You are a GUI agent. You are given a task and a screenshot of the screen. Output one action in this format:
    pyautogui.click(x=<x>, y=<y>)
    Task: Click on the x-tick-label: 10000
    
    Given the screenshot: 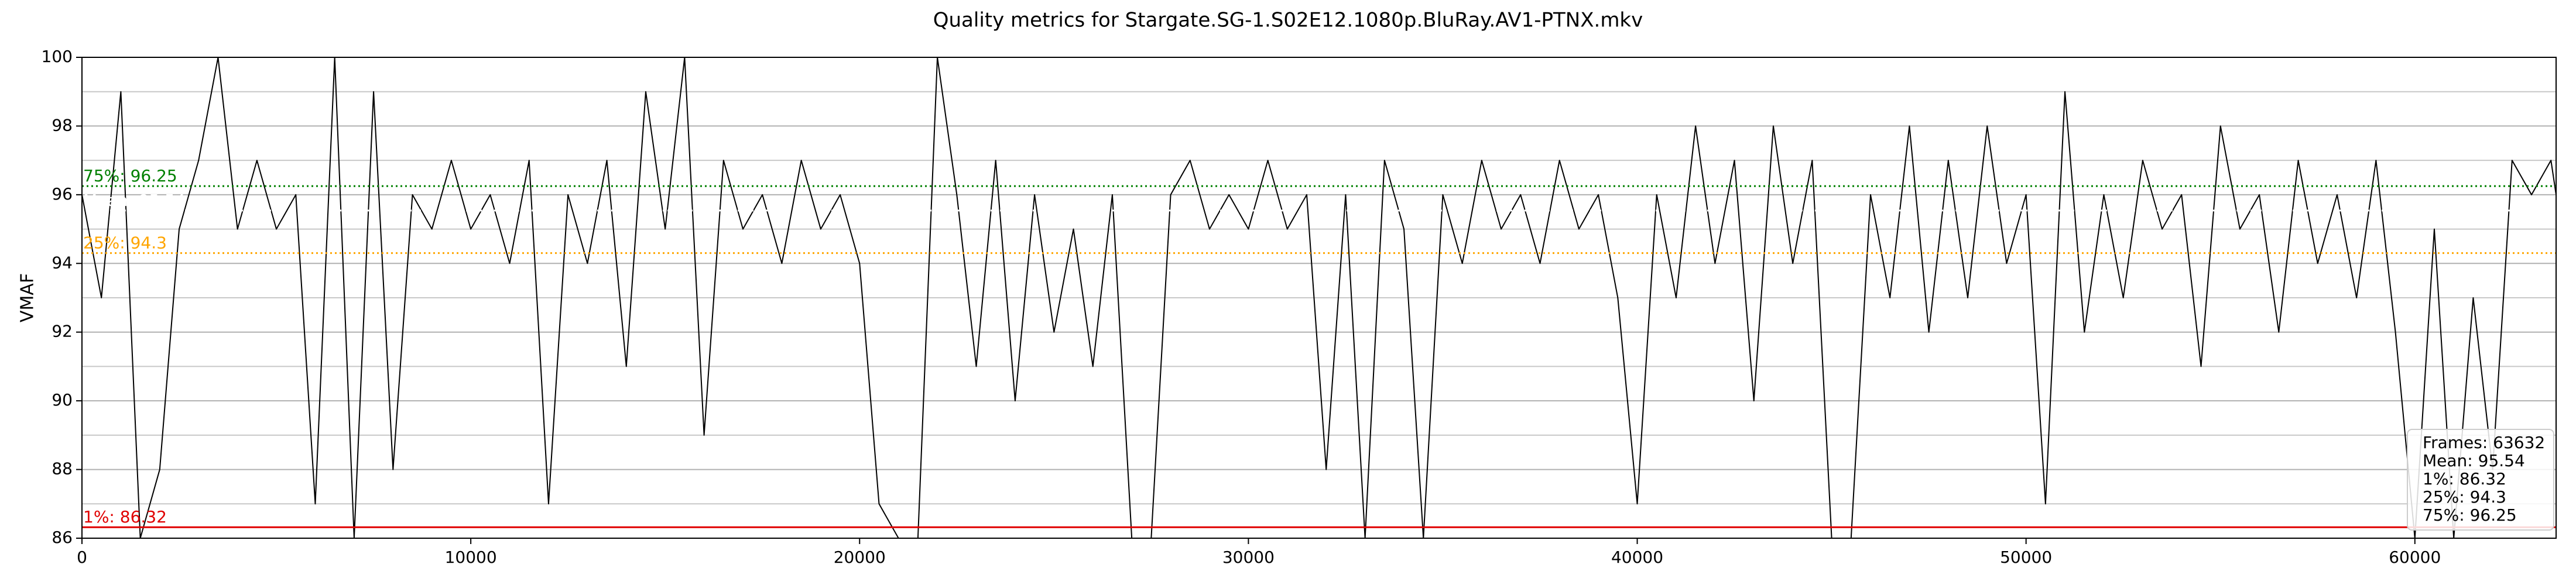 What is the action you would take?
    pyautogui.click(x=471, y=557)
    